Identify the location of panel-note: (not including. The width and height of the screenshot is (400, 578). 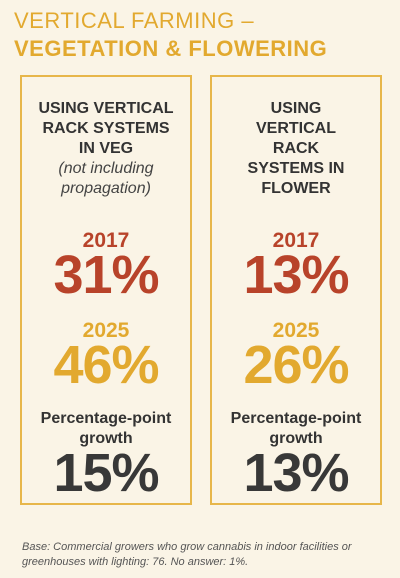
(106, 168).